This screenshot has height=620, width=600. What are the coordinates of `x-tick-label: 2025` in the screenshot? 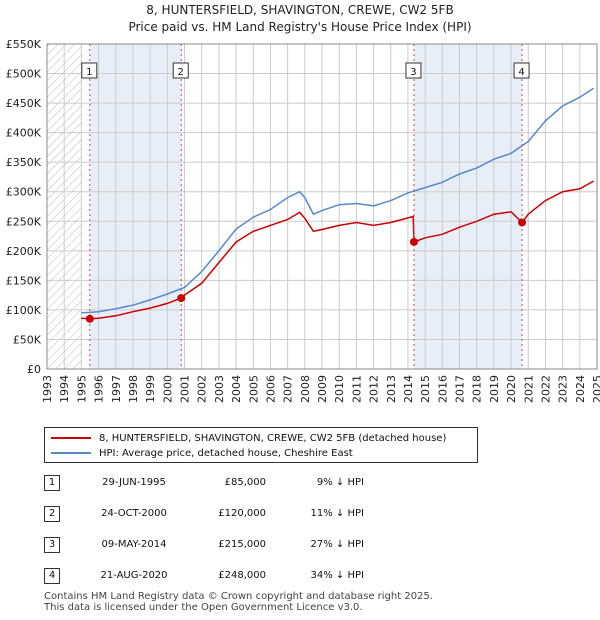 It's located at (595, 389).